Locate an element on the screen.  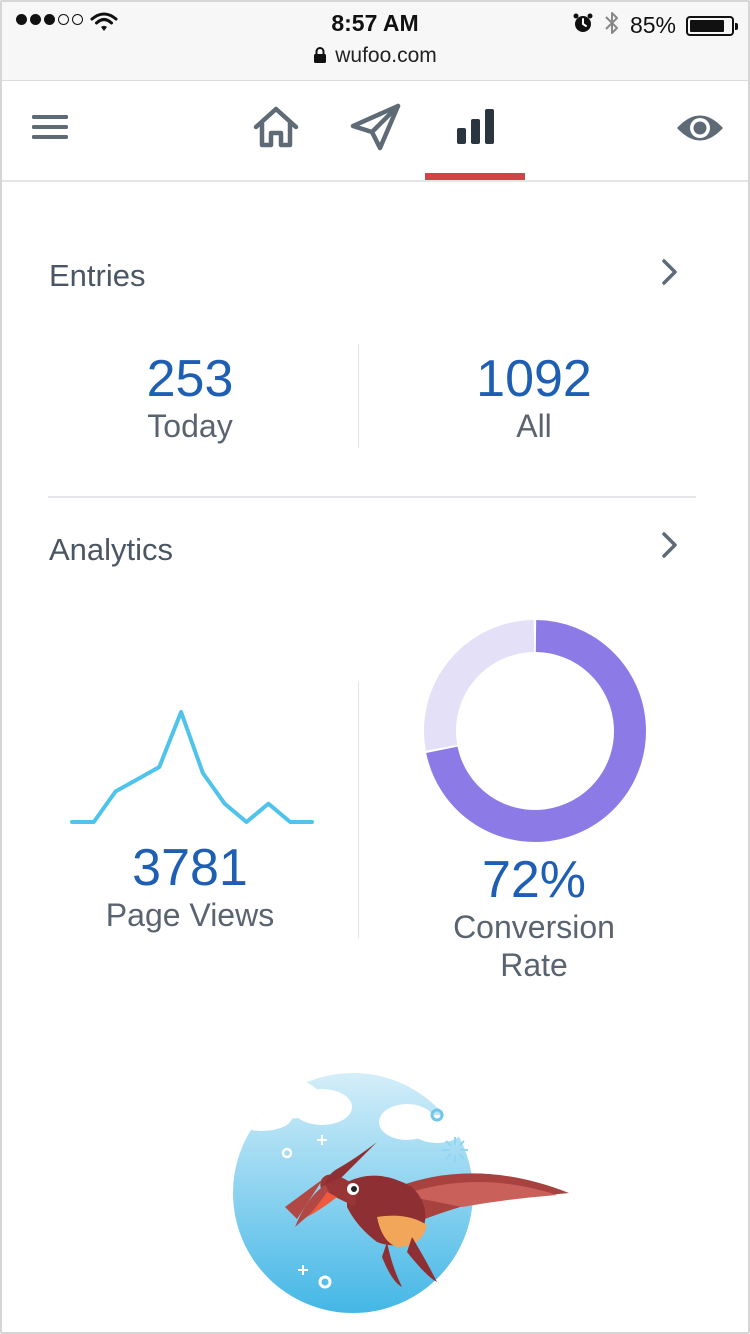
conversion-arc is located at coordinates (536, 731).